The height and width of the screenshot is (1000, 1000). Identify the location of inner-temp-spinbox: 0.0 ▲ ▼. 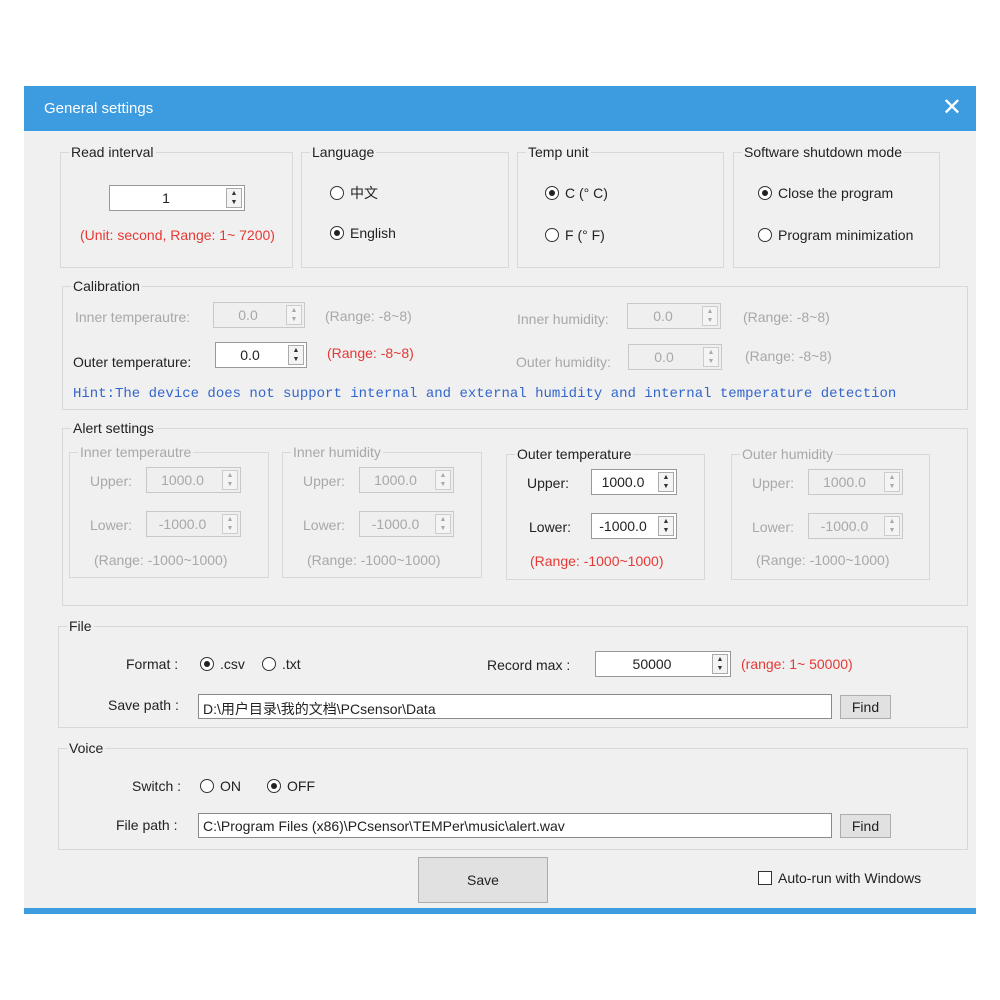
(259, 315).